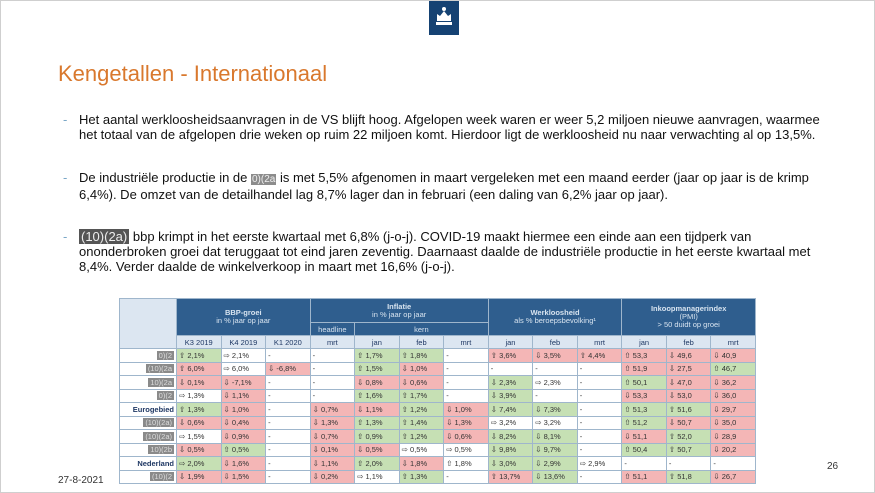 This screenshot has width=875, height=493. Describe the element at coordinates (148, 476) in the screenshot. I see `row-label-cell: (10)(2` at that location.